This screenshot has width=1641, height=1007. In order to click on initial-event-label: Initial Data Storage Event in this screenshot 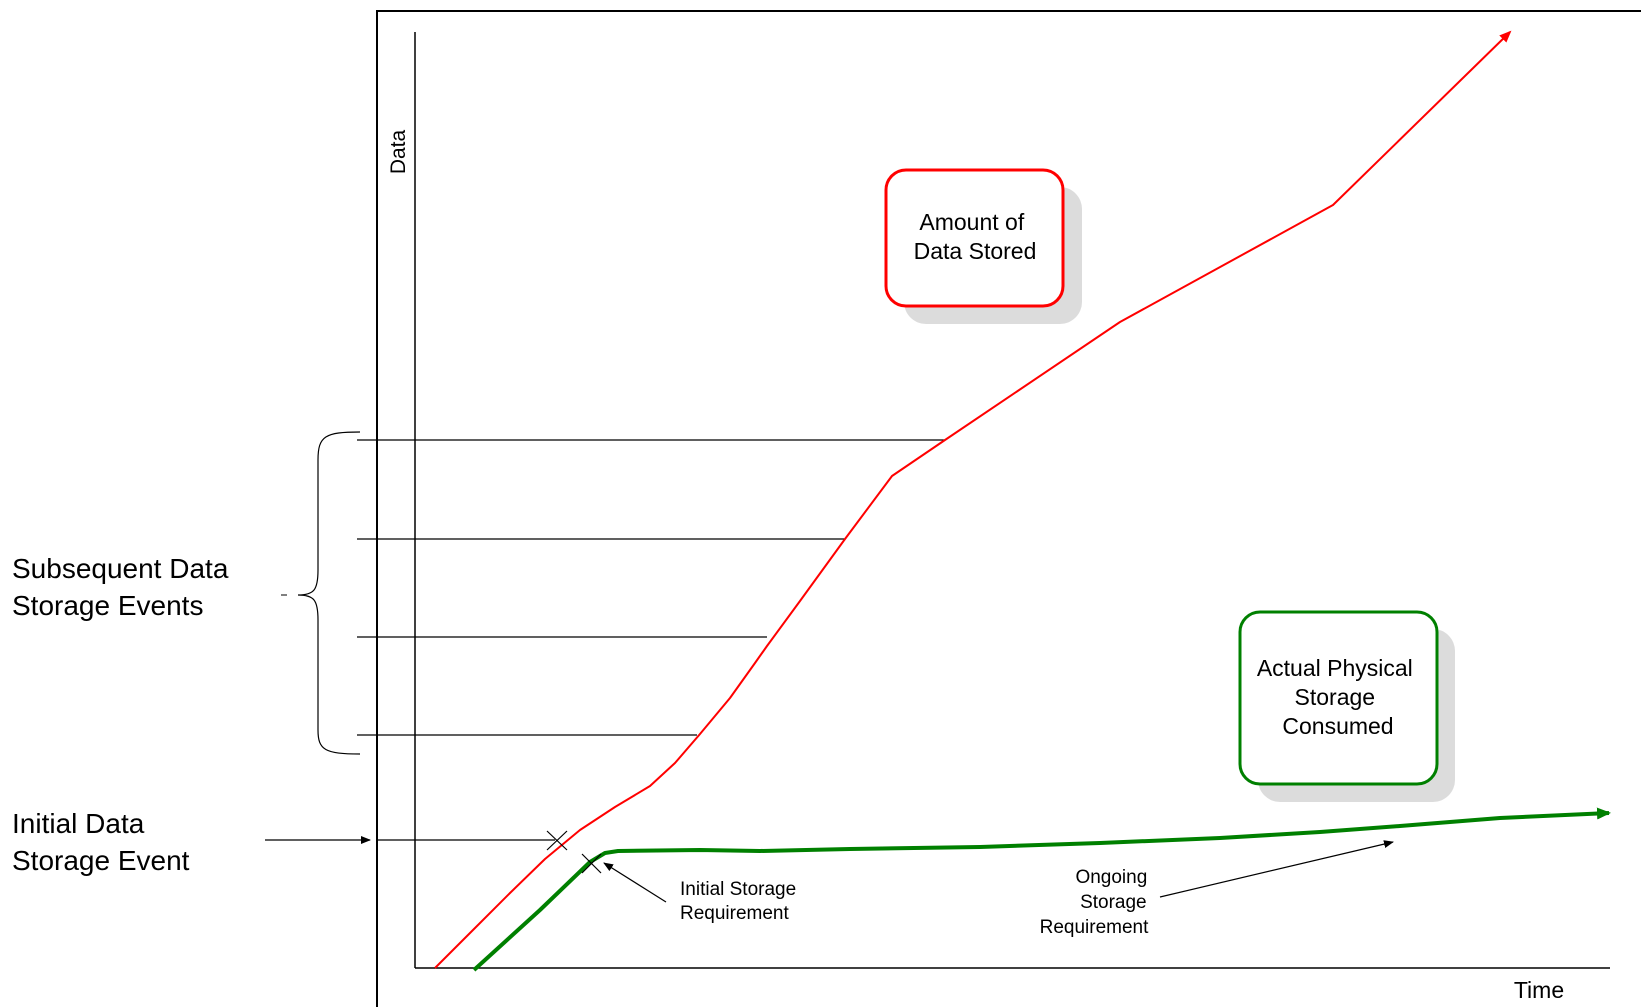, I will do `click(101, 842)`.